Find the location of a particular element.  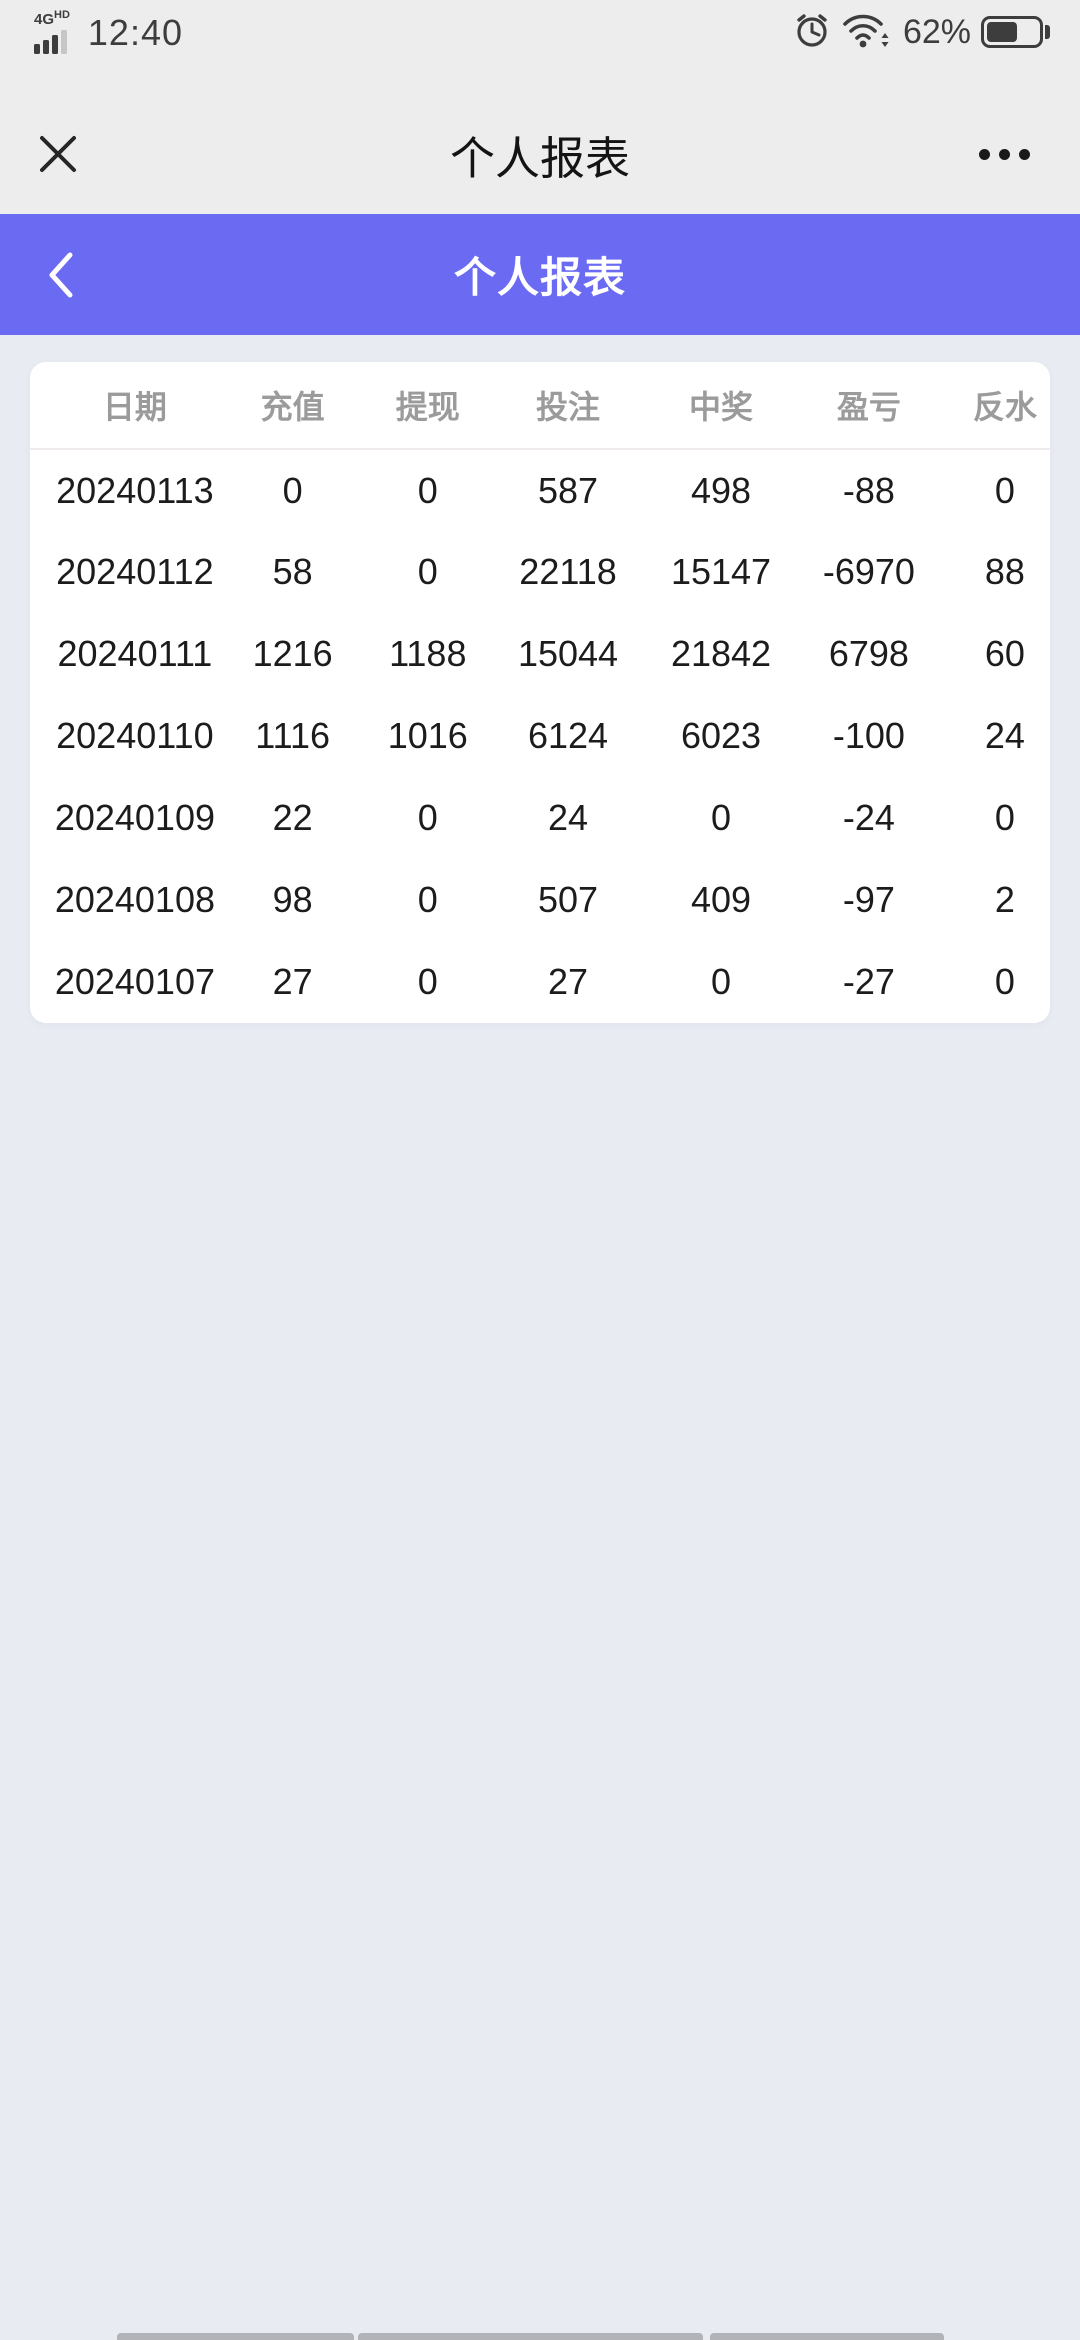

column-header-profit: 盈亏 is located at coordinates (869, 406).